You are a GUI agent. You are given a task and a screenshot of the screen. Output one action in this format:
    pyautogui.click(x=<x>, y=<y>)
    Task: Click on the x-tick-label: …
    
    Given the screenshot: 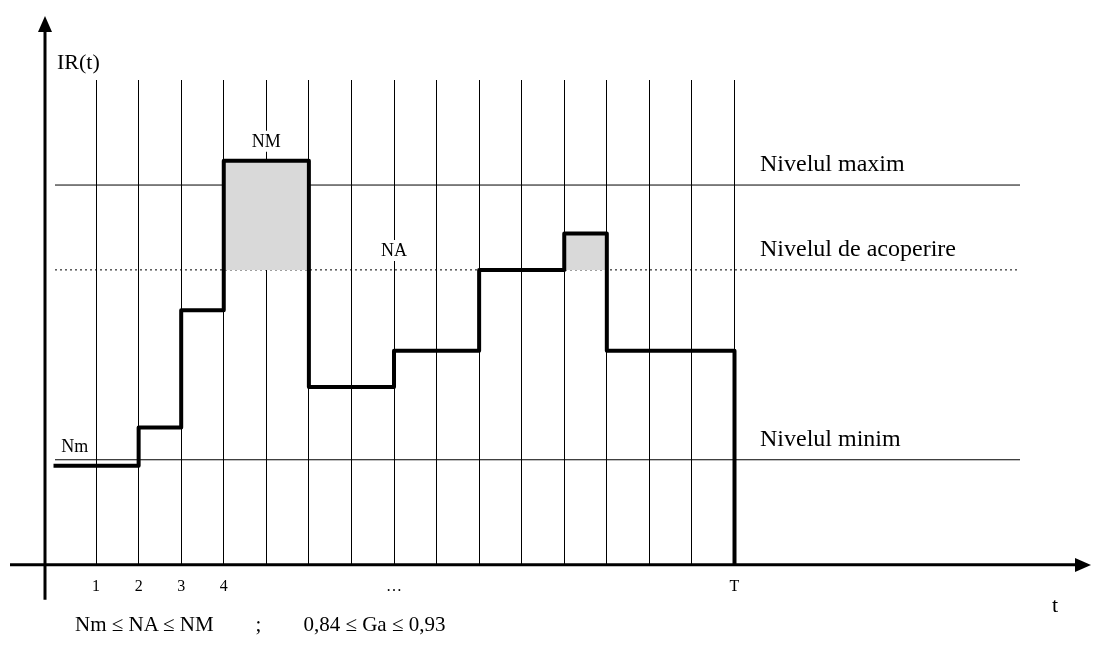 What is the action you would take?
    pyautogui.click(x=394, y=585)
    